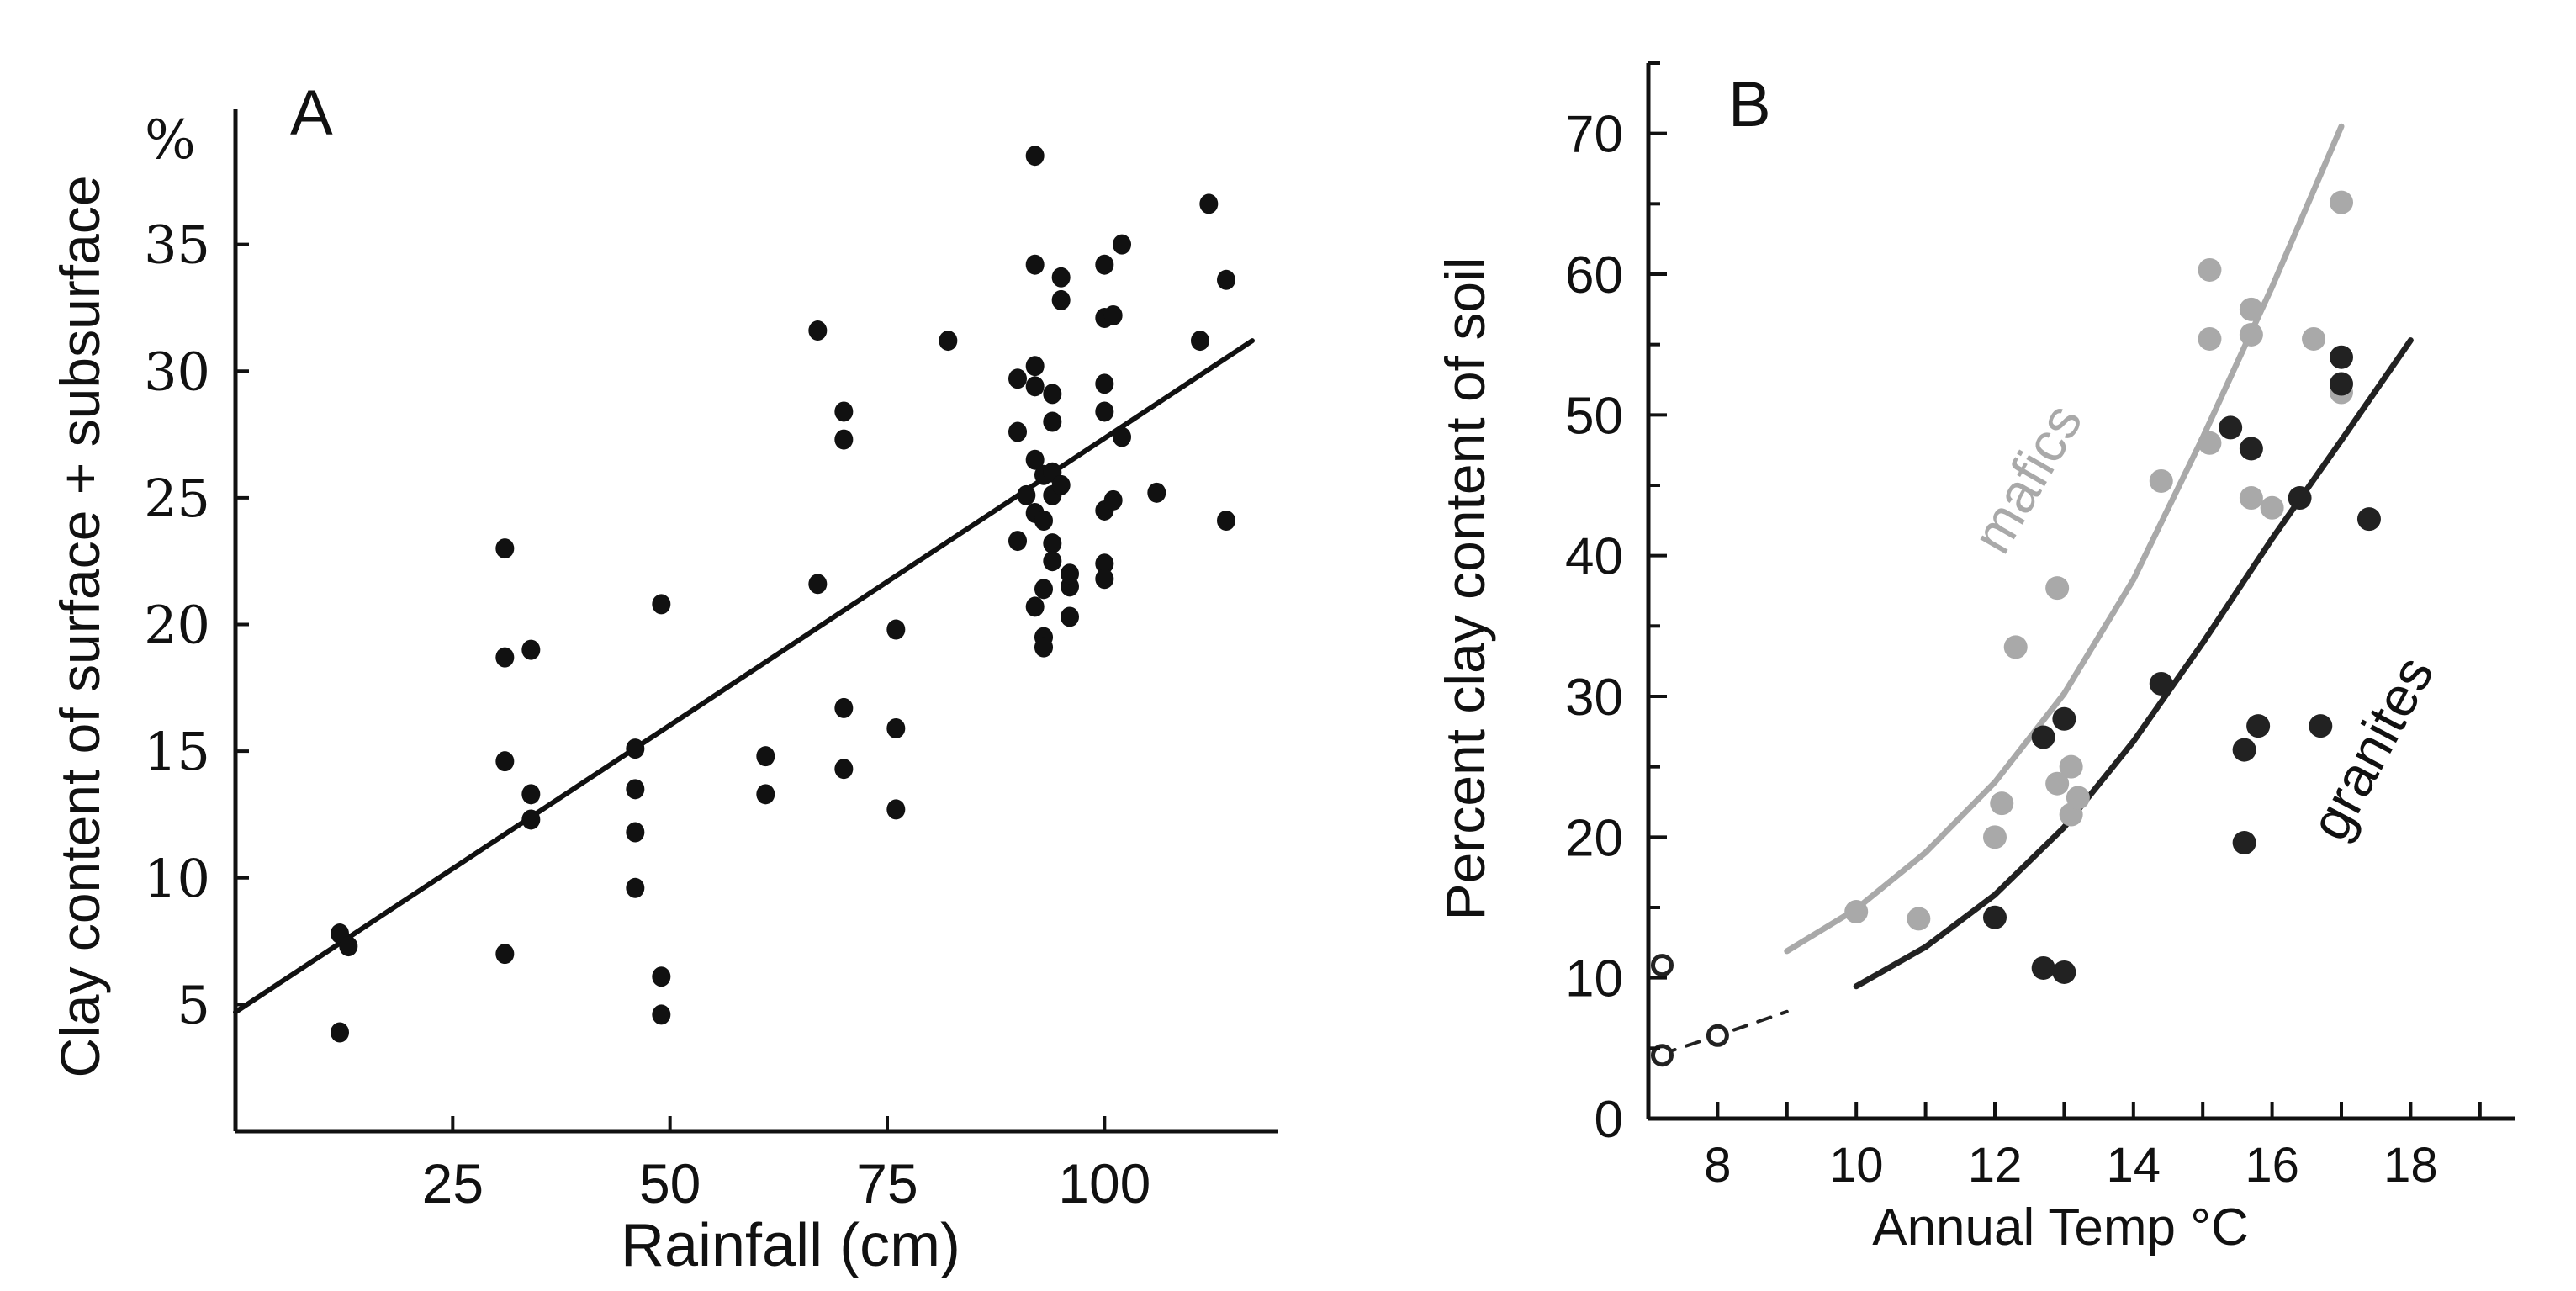  What do you see at coordinates (2133, 663) in the screenshot?
I see `fit-curve-granites` at bounding box center [2133, 663].